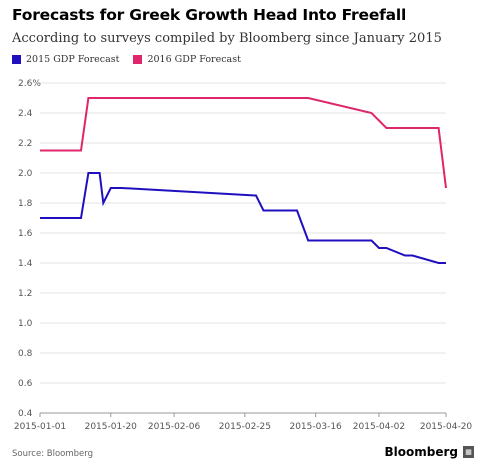 Image resolution: width=488 pixels, height=476 pixels. Describe the element at coordinates (245, 427) in the screenshot. I see `x-tick-label: 2015-02-25` at that location.